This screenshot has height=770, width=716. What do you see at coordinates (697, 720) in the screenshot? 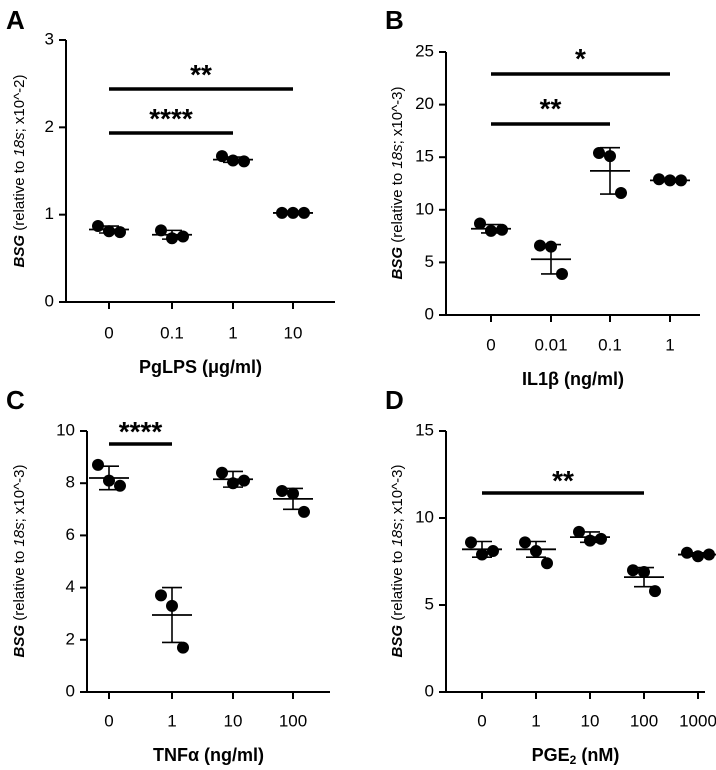
I see `x-tick-label: 1000` at bounding box center [697, 720].